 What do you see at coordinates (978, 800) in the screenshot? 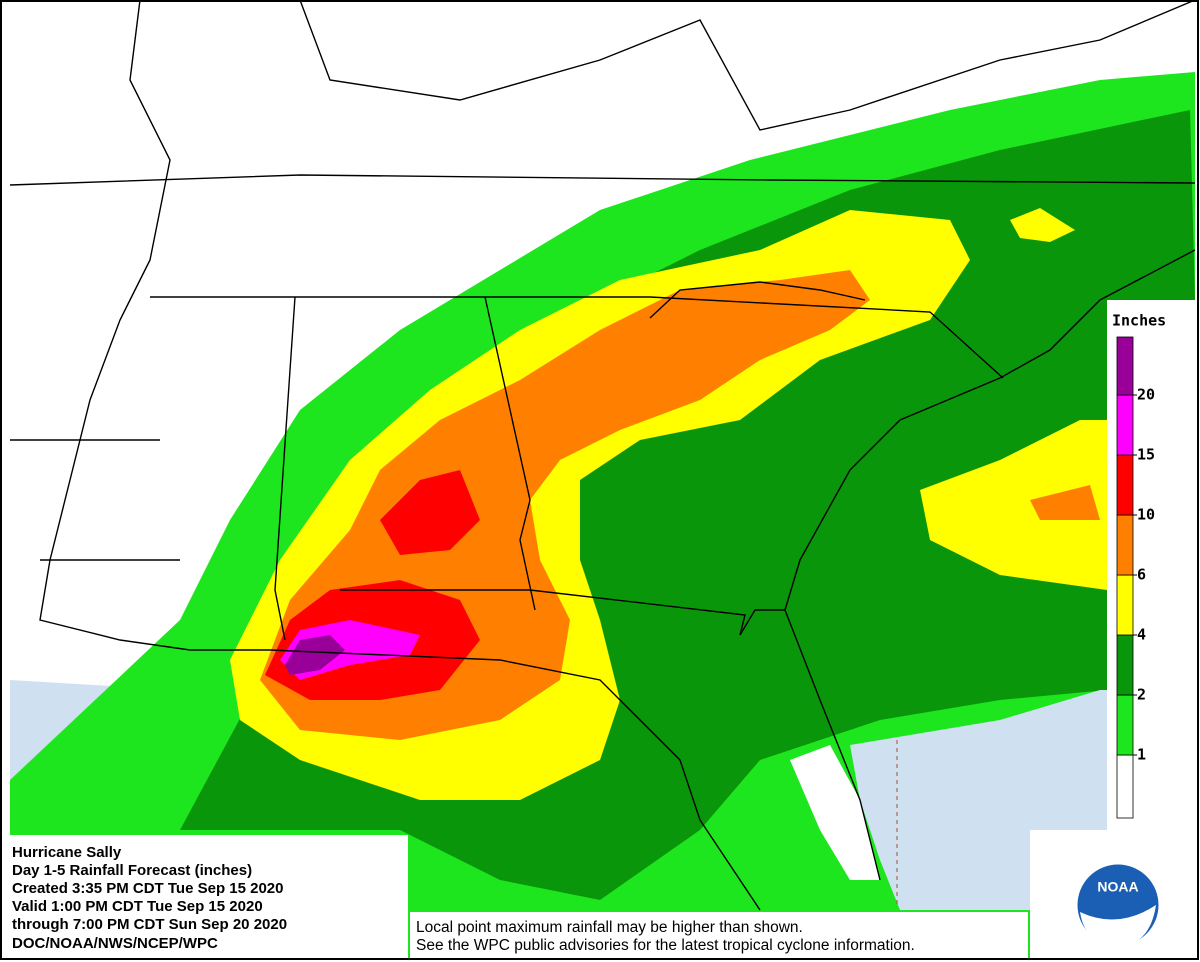
I see `atlantic-water` at bounding box center [978, 800].